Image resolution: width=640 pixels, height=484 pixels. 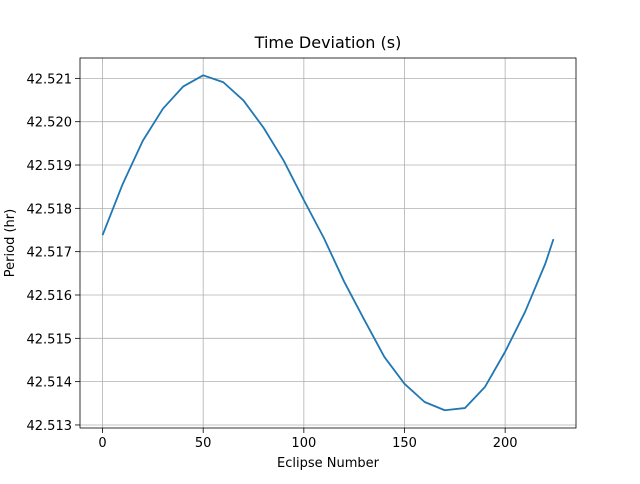 What do you see at coordinates (50, 79) in the screenshot?
I see `y-tick-label: 42.521` at bounding box center [50, 79].